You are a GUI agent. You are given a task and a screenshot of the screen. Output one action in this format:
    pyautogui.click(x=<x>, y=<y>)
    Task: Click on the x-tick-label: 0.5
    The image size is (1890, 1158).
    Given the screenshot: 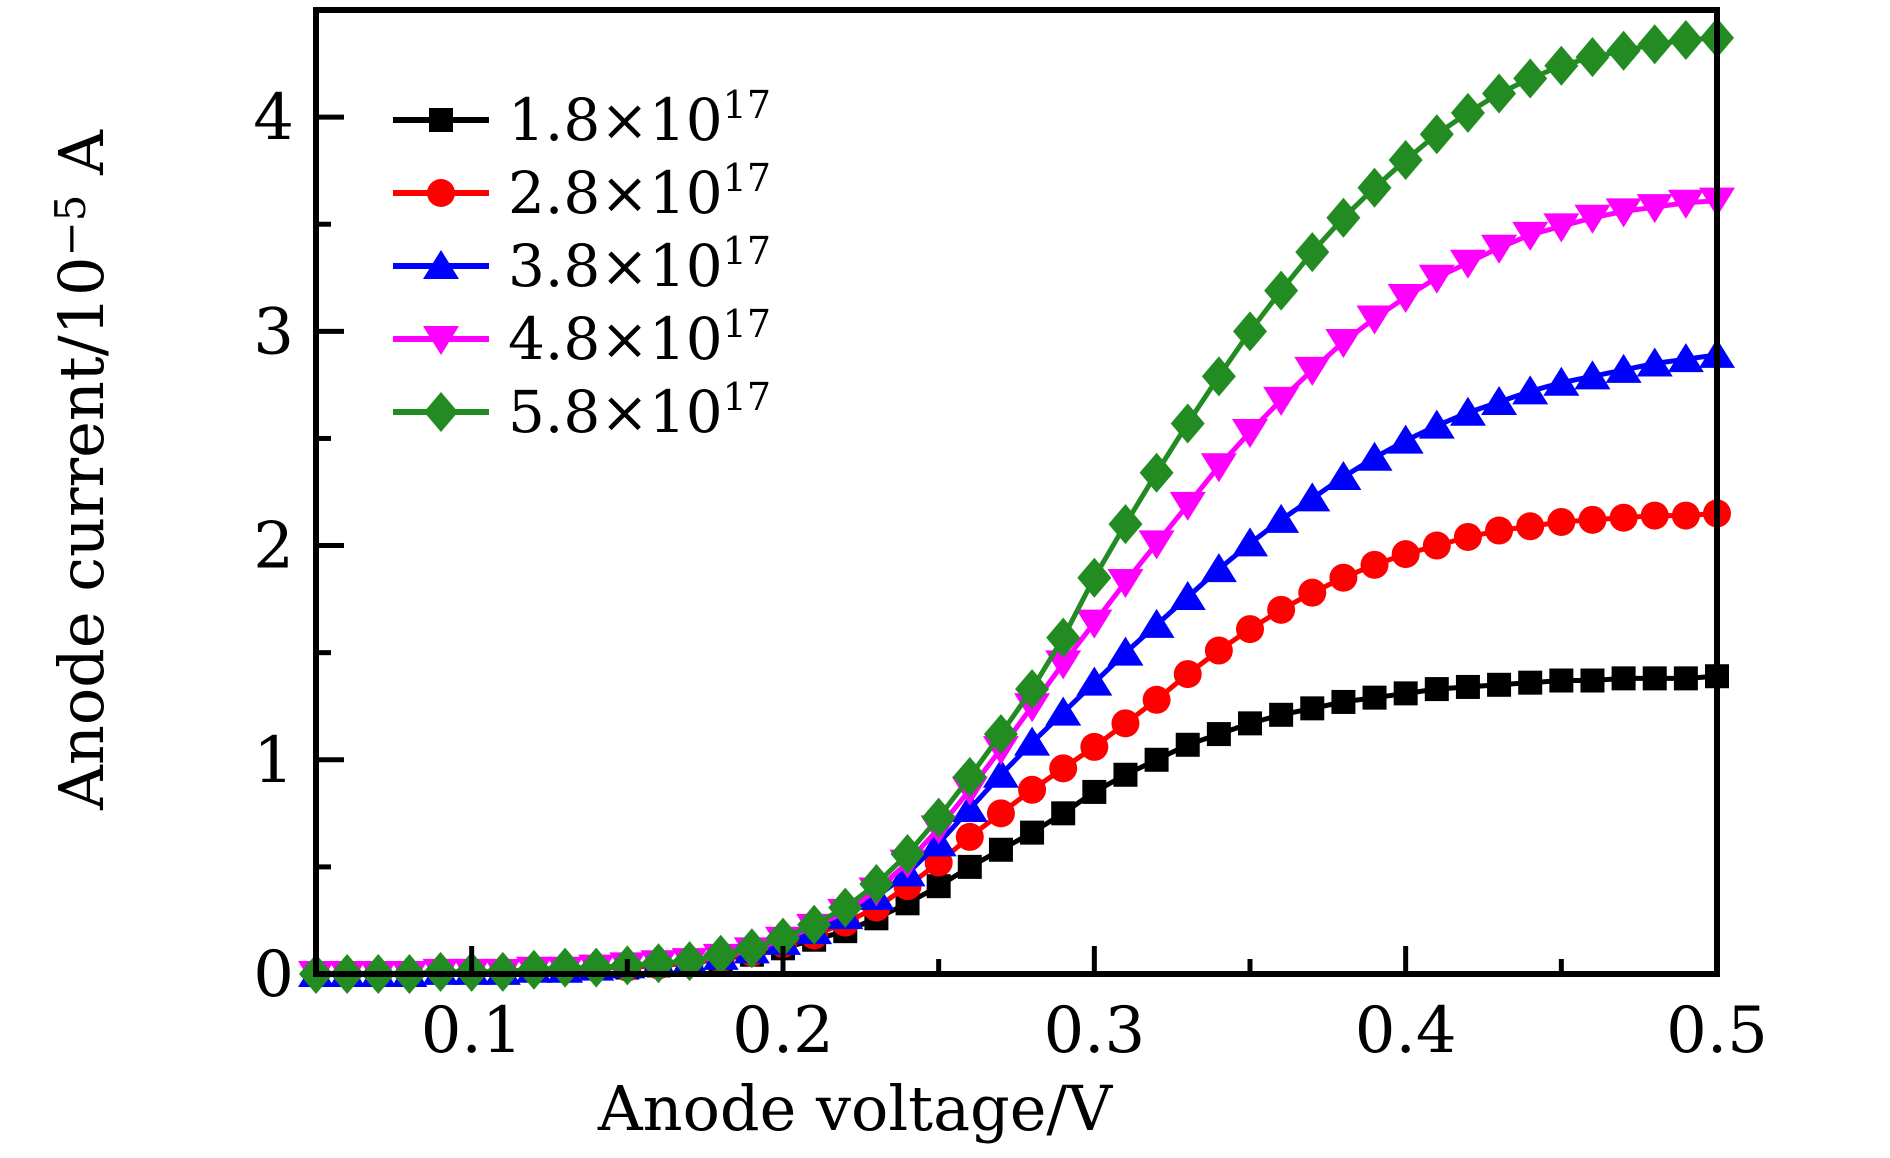 What is the action you would take?
    pyautogui.click(x=1717, y=1031)
    